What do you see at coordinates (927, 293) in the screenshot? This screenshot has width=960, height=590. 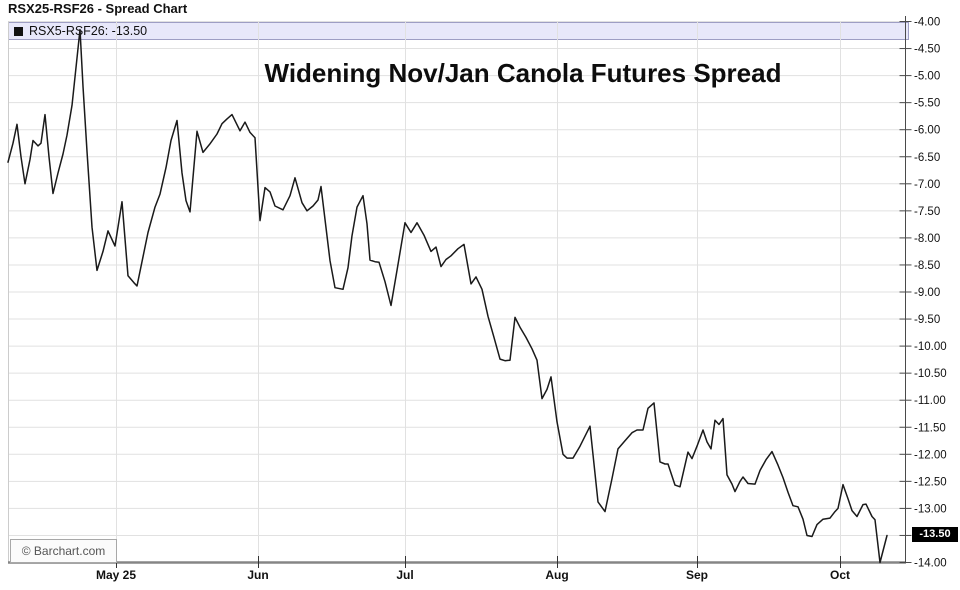 I see `y-tick-label: -9.00` at bounding box center [927, 293].